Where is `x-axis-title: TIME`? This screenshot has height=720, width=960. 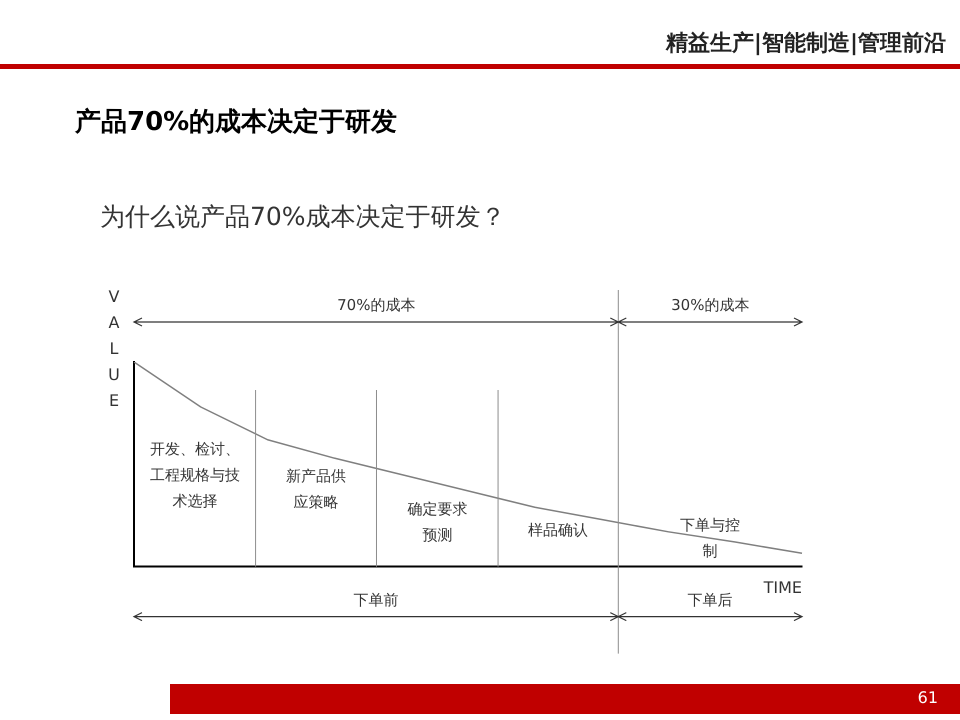
x-axis-title: TIME is located at coordinates (782, 587).